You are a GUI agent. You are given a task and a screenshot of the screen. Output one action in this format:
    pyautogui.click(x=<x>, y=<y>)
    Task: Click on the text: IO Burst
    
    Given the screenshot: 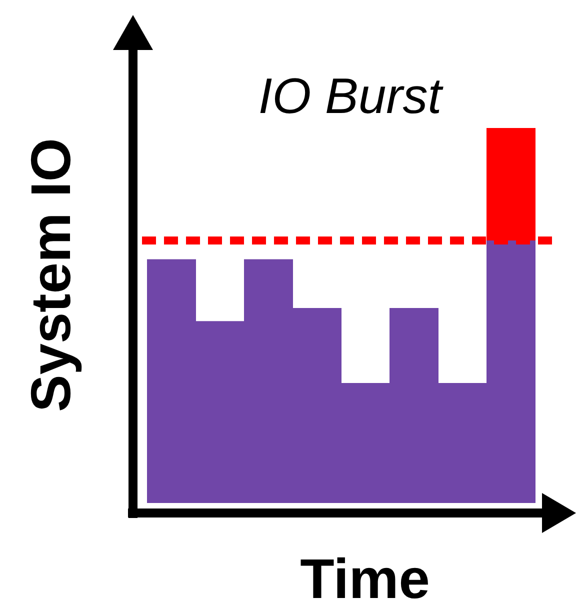 What is the action you would take?
    pyautogui.click(x=351, y=96)
    